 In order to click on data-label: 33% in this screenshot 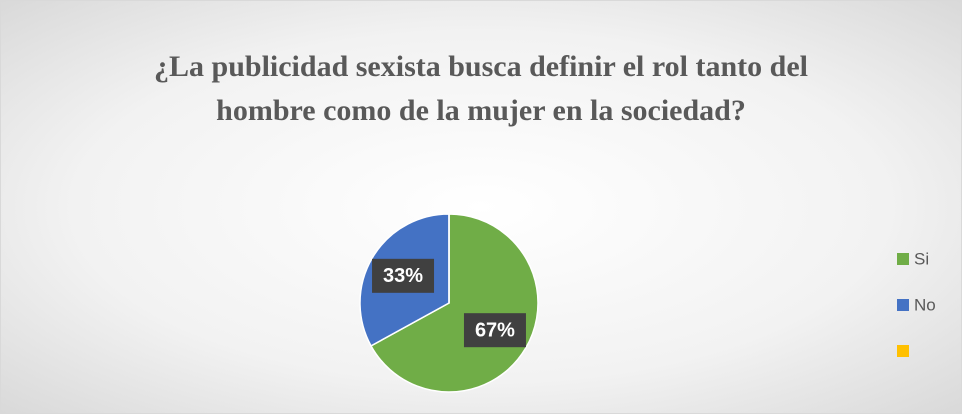, I will do `click(403, 276)`.